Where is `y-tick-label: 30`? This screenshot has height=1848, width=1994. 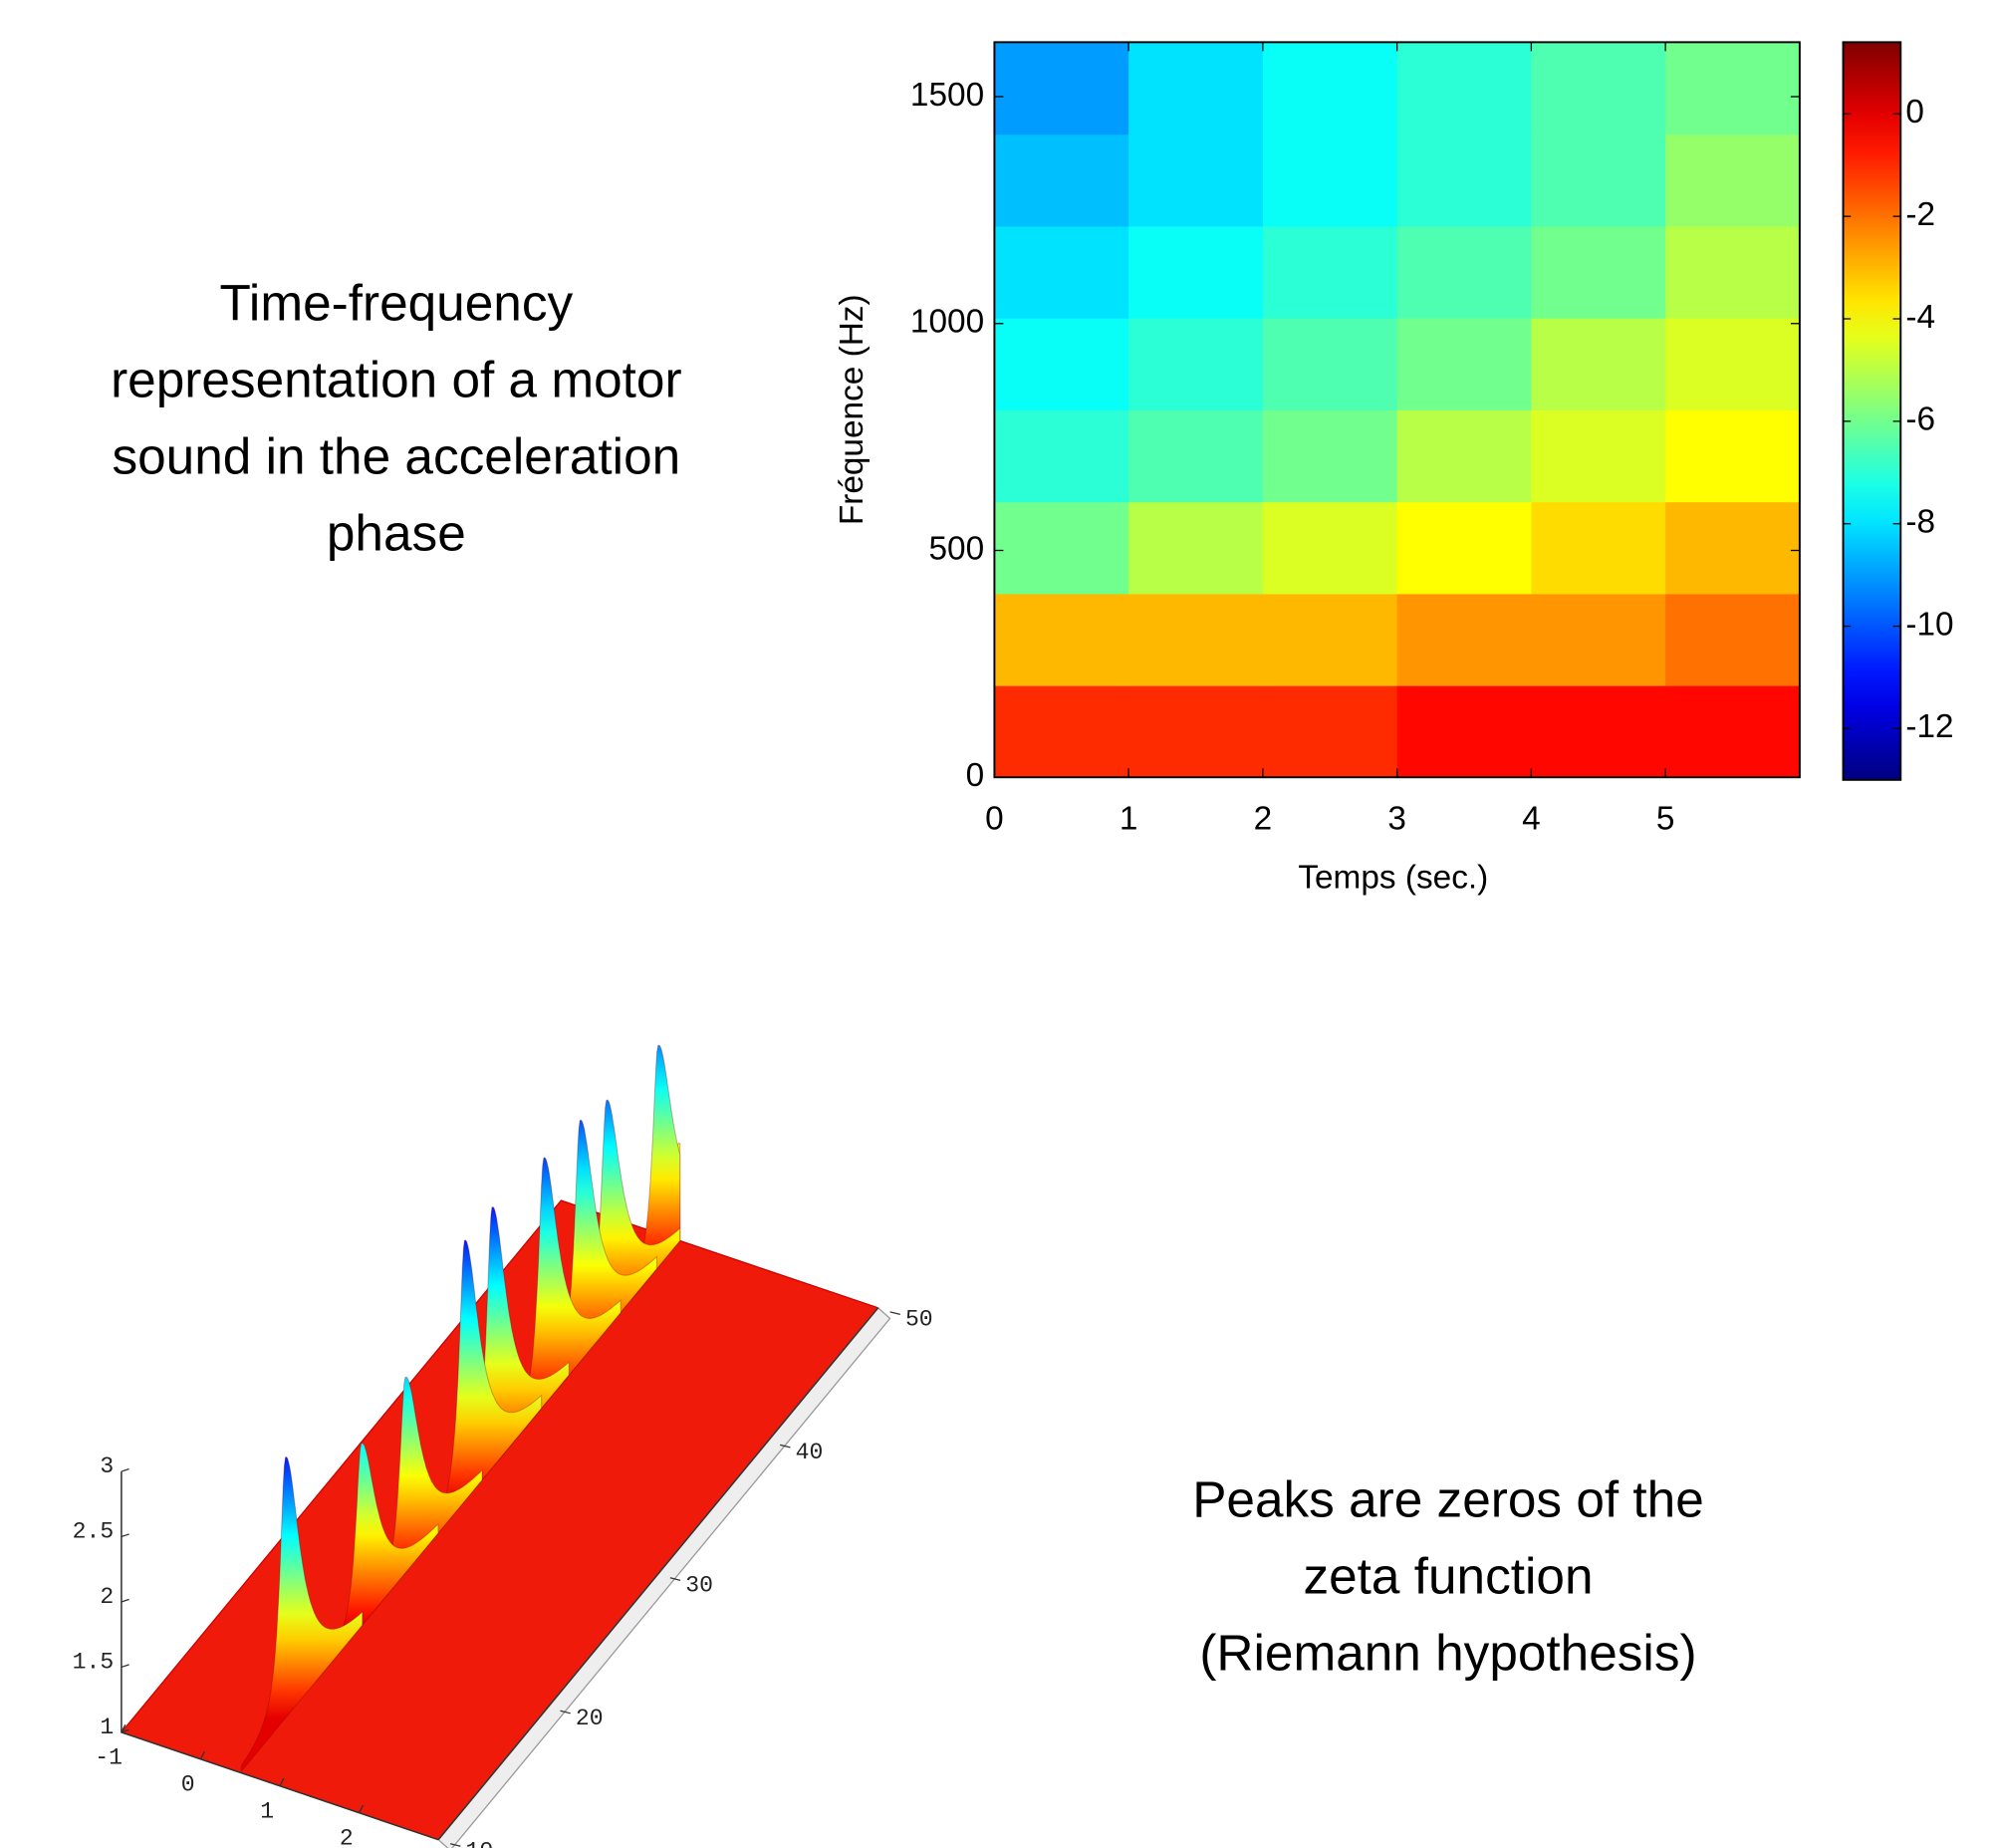
y-tick-label: 30 is located at coordinates (699, 1586).